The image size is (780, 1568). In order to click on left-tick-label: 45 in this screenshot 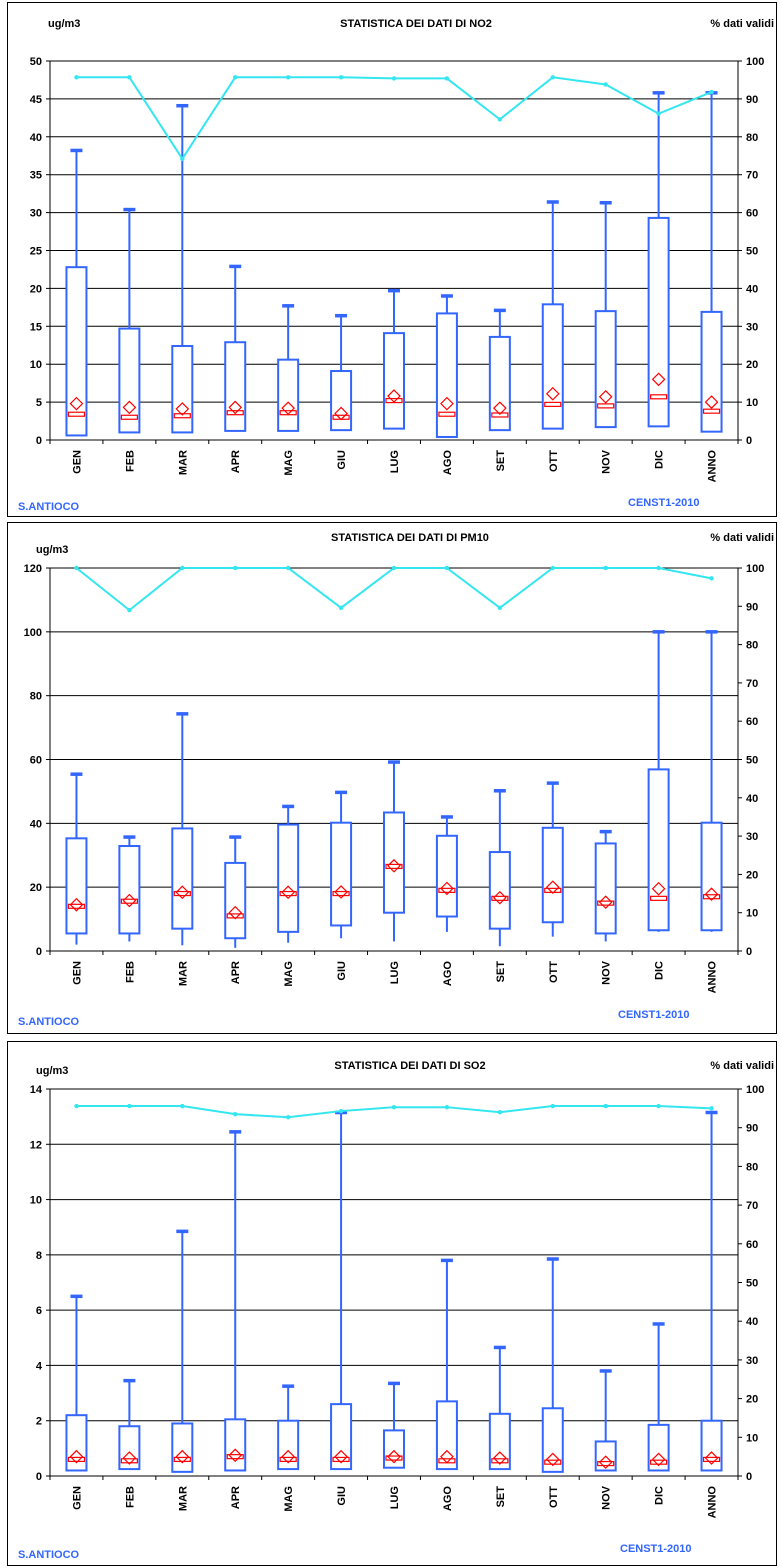, I will do `click(36, 100)`.